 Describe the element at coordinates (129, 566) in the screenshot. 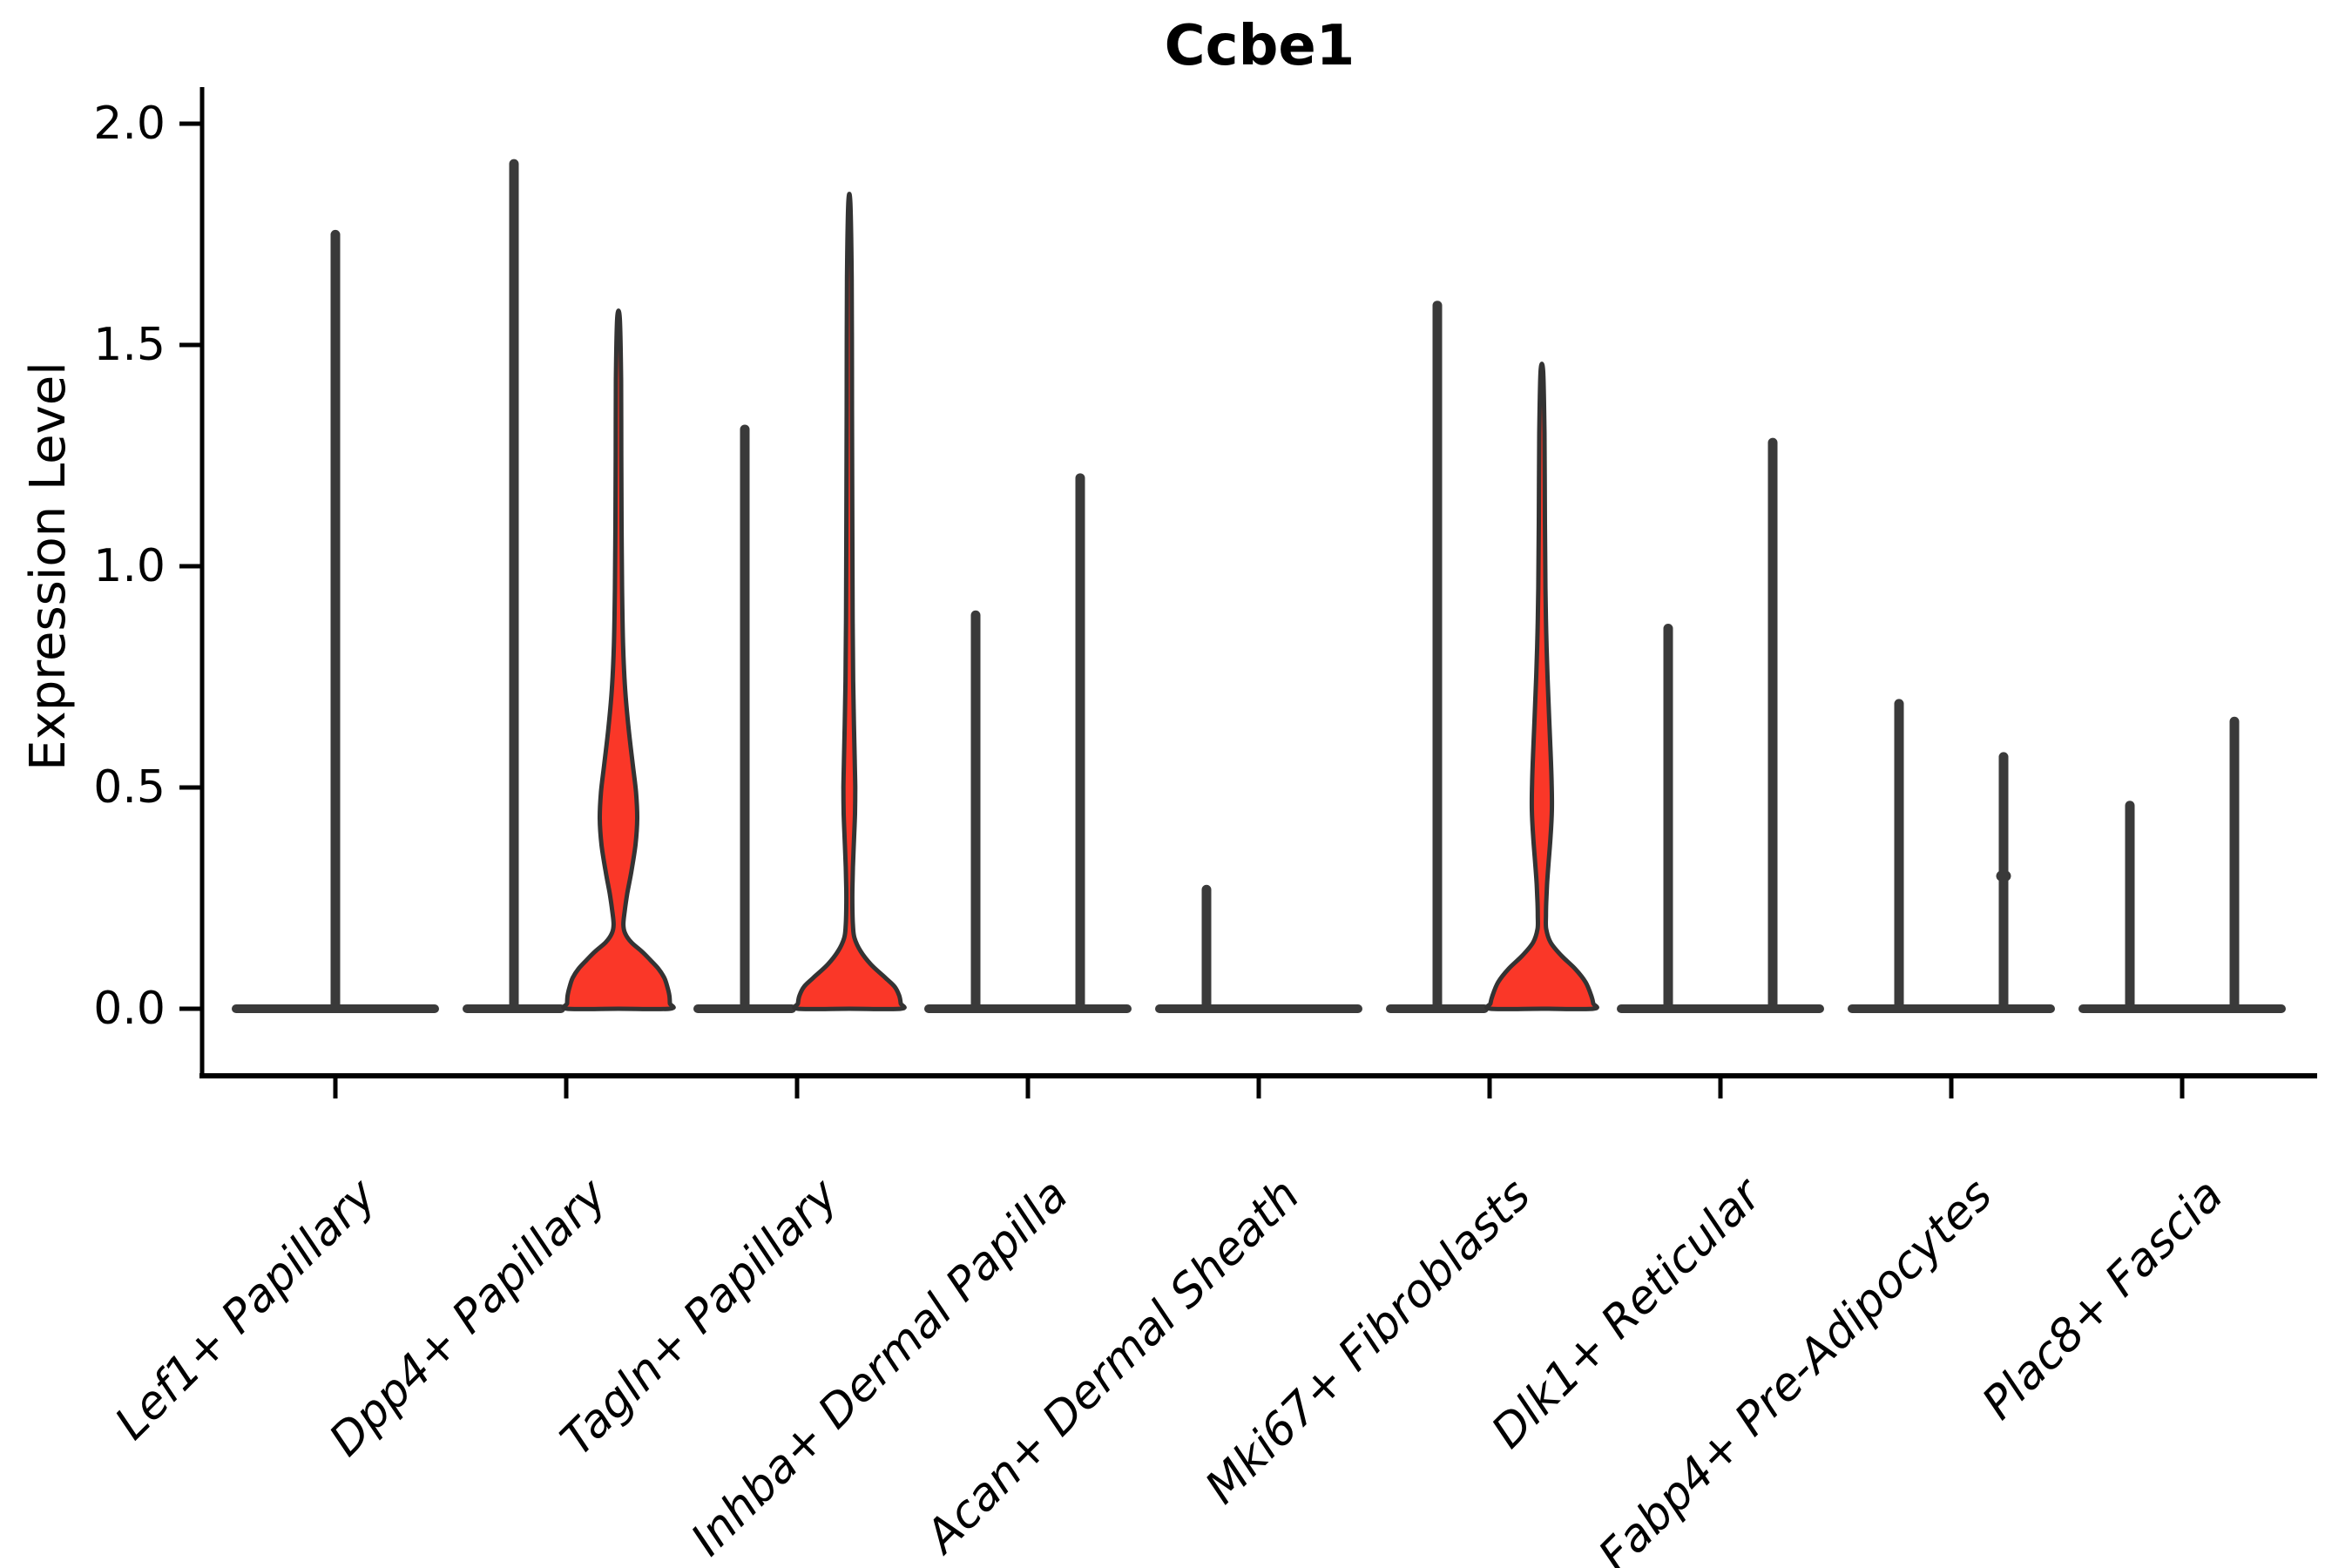

I see `y-tick-label: 1.0` at that location.